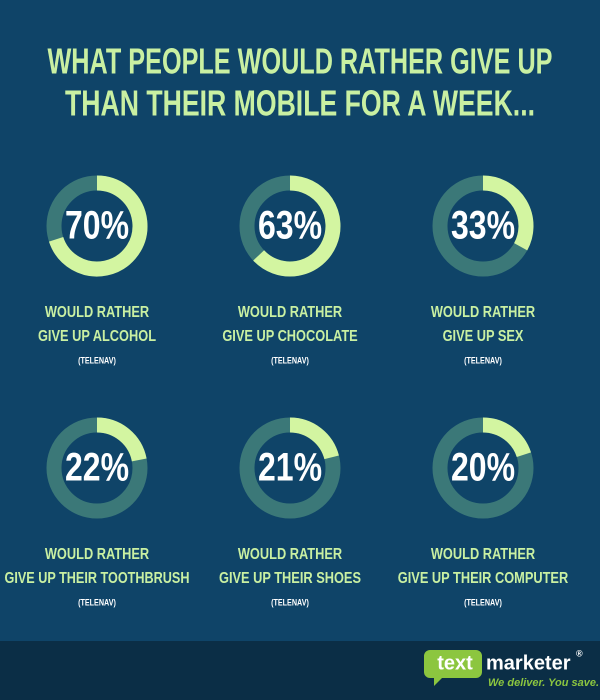 Image resolution: width=600 pixels, height=700 pixels. I want to click on value-label: 63%, so click(290, 226).